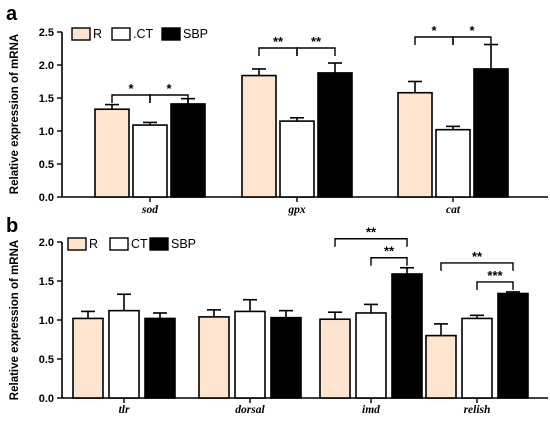 This screenshot has height=429, width=550. What do you see at coordinates (46, 33) in the screenshot?
I see `y-tick-label: 2.5` at bounding box center [46, 33].